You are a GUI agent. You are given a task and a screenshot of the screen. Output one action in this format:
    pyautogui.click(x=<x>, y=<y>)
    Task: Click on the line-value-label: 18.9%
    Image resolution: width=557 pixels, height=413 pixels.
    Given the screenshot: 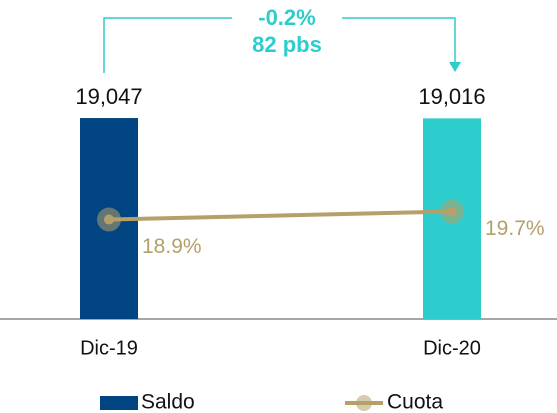 What is the action you would take?
    pyautogui.click(x=172, y=246)
    